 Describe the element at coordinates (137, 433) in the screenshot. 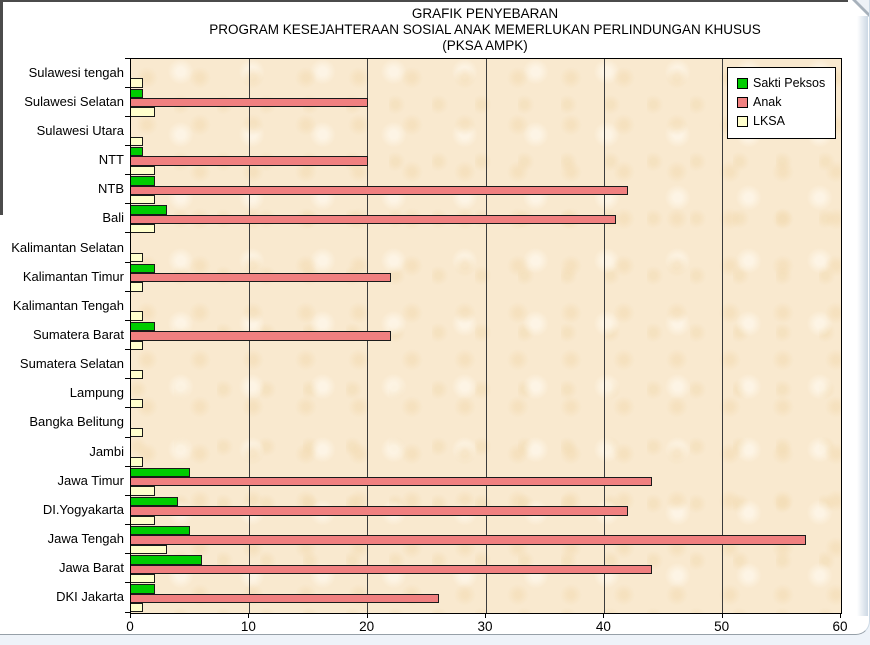

I see `bar-lksa-bangka-belitung` at that location.